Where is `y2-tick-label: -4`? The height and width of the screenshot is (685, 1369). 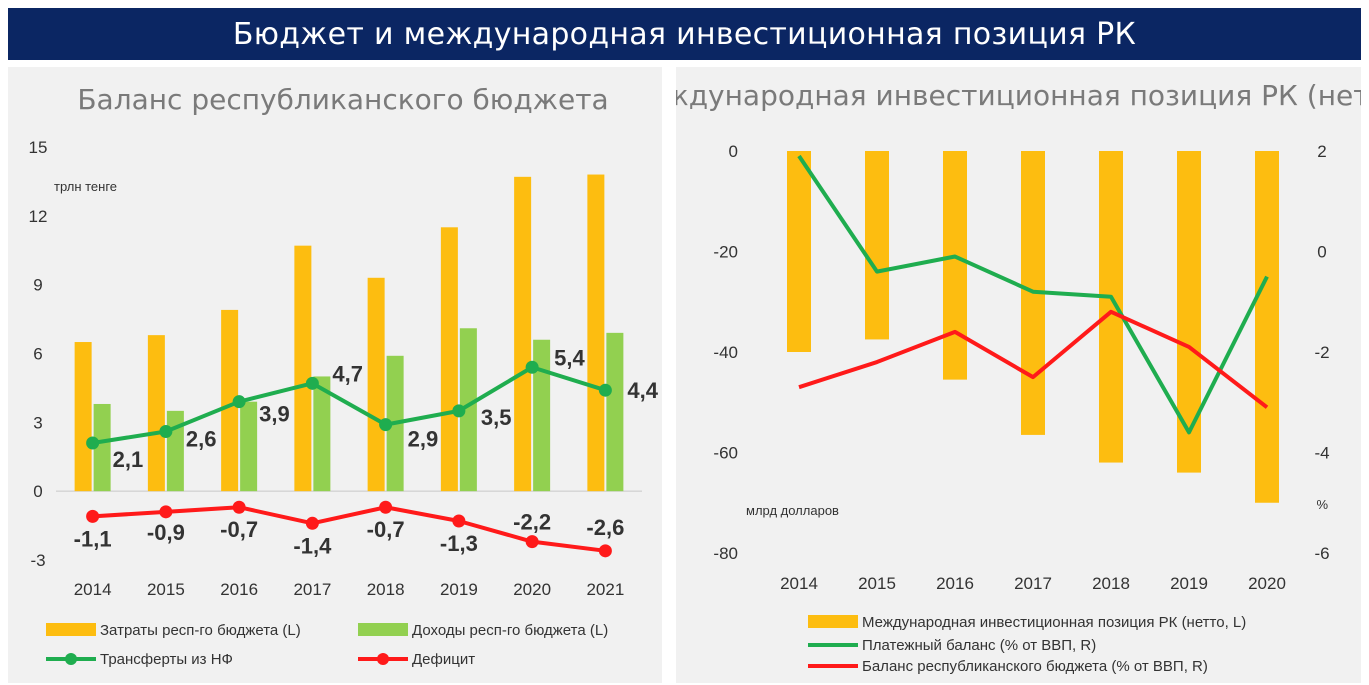
y2-tick-label: -4 is located at coordinates (1321, 453).